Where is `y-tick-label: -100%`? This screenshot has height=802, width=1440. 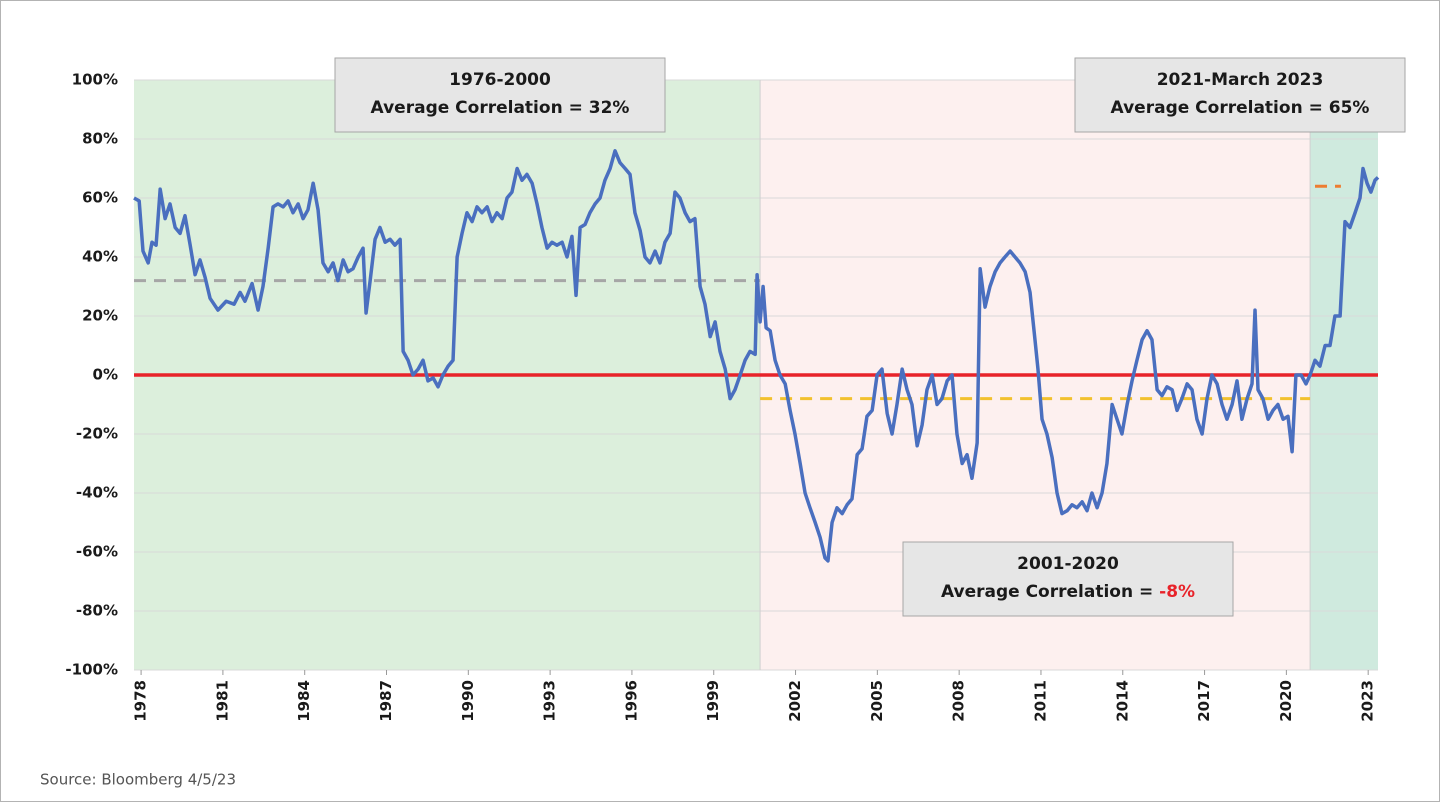
y-tick-label: -100% is located at coordinates (91, 670).